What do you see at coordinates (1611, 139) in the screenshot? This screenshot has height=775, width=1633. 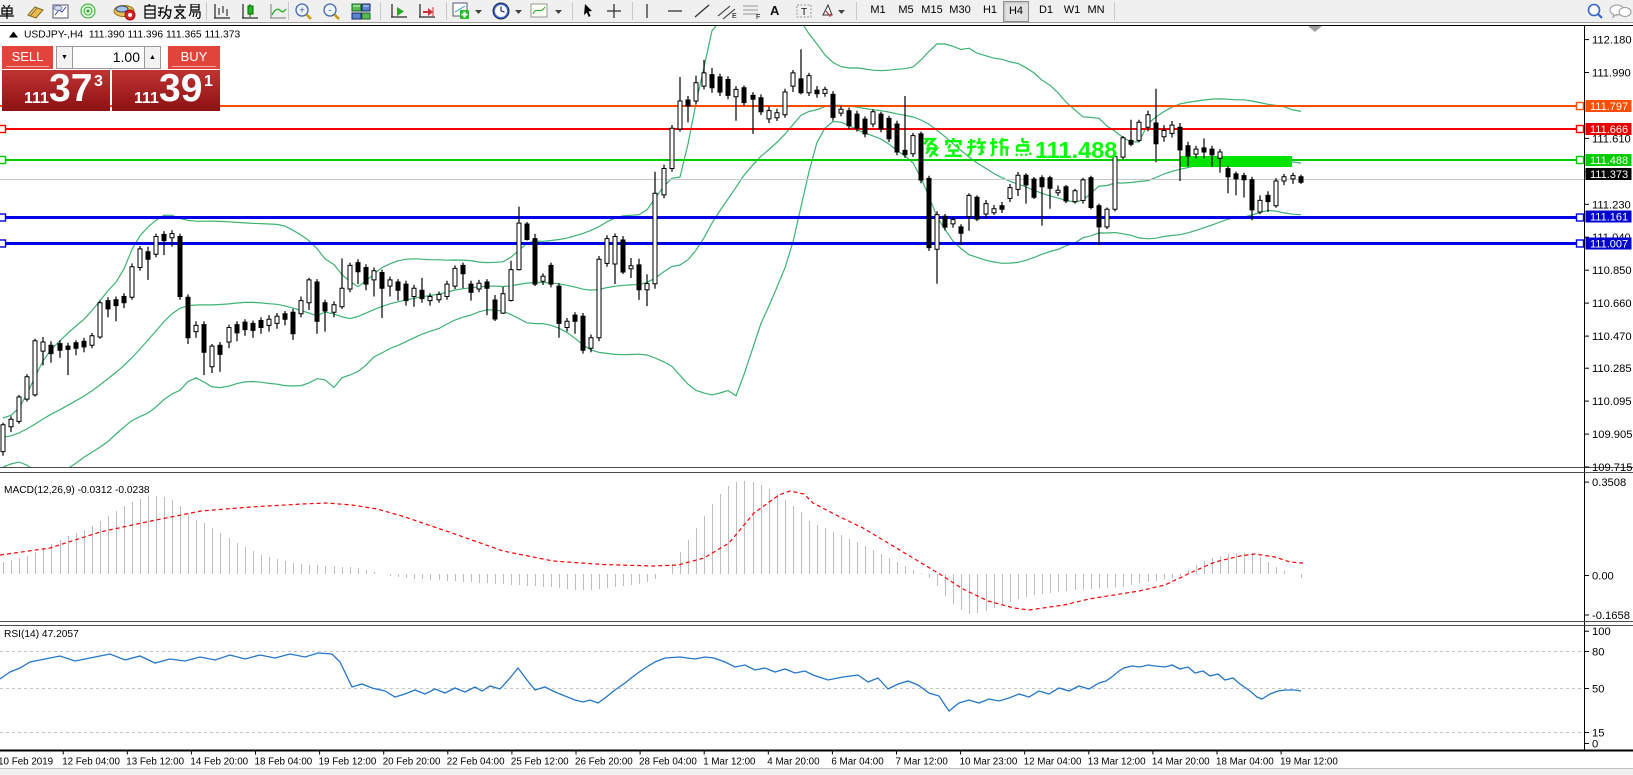 I see `svg-text: 111.610` at bounding box center [1611, 139].